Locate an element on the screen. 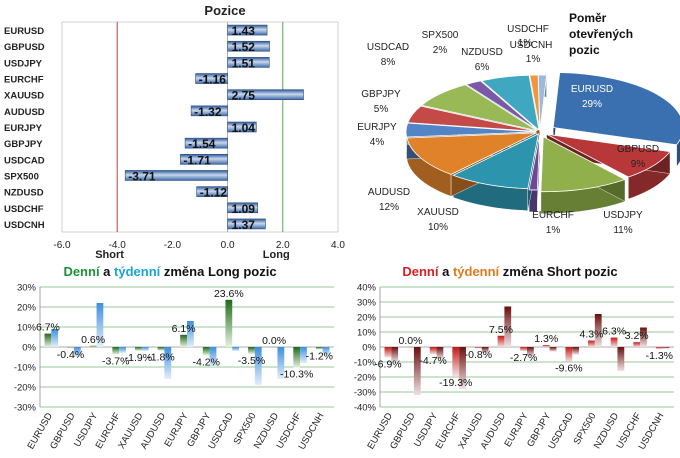 The width and height of the screenshot is (680, 458). value-label: 1.04 is located at coordinates (244, 128).